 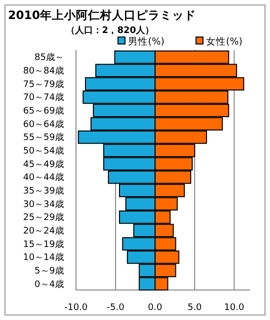 I want to click on x-tick-label: 0.0, so click(x=155, y=308).